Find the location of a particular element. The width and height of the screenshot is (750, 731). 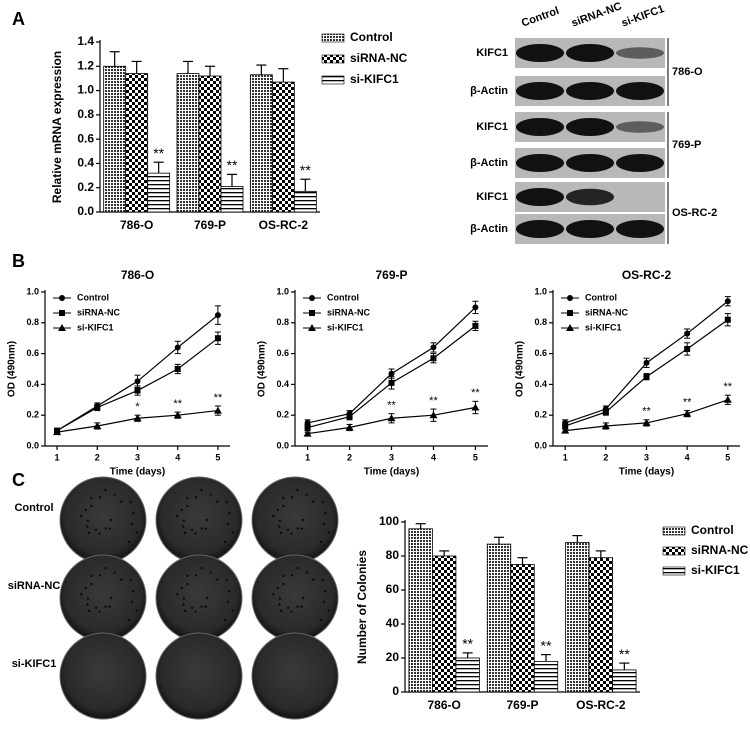

x-tick-label: OS-RC-2 is located at coordinates (284, 225).